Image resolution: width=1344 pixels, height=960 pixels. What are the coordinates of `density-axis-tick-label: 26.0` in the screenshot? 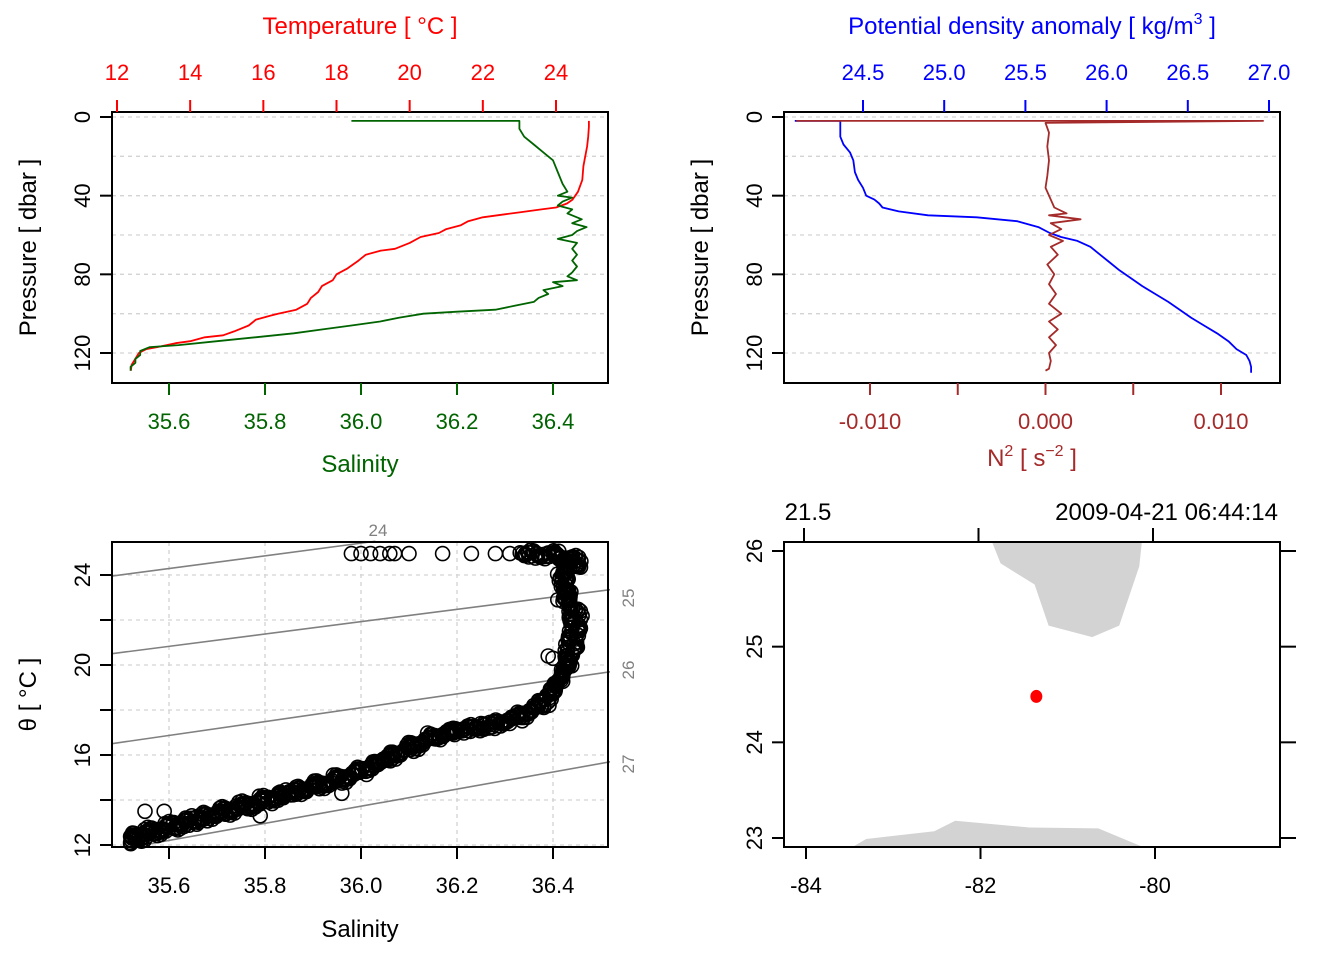 It's located at (1106, 72).